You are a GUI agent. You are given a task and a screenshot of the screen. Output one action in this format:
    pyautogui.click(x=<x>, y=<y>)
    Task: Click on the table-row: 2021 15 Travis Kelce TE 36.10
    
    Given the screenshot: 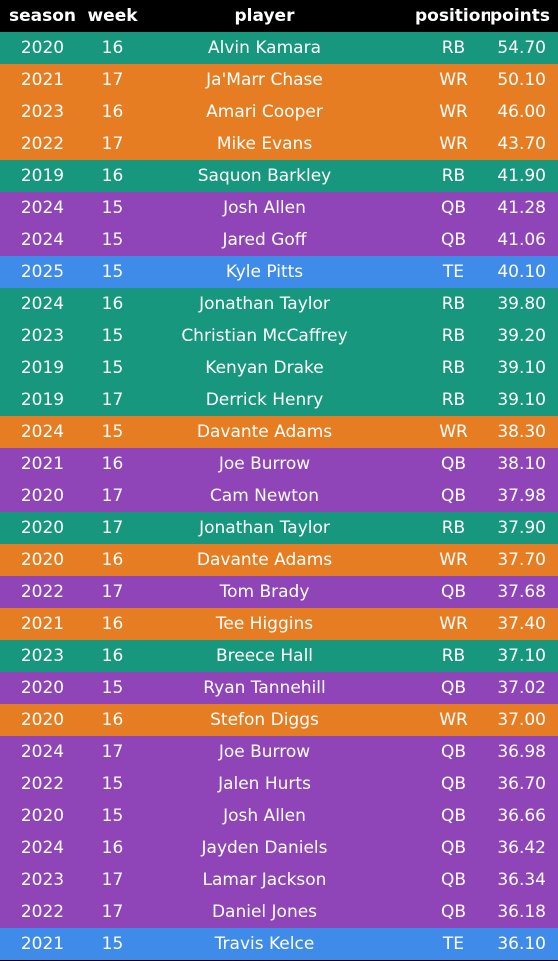 What is the action you would take?
    pyautogui.click(x=279, y=944)
    